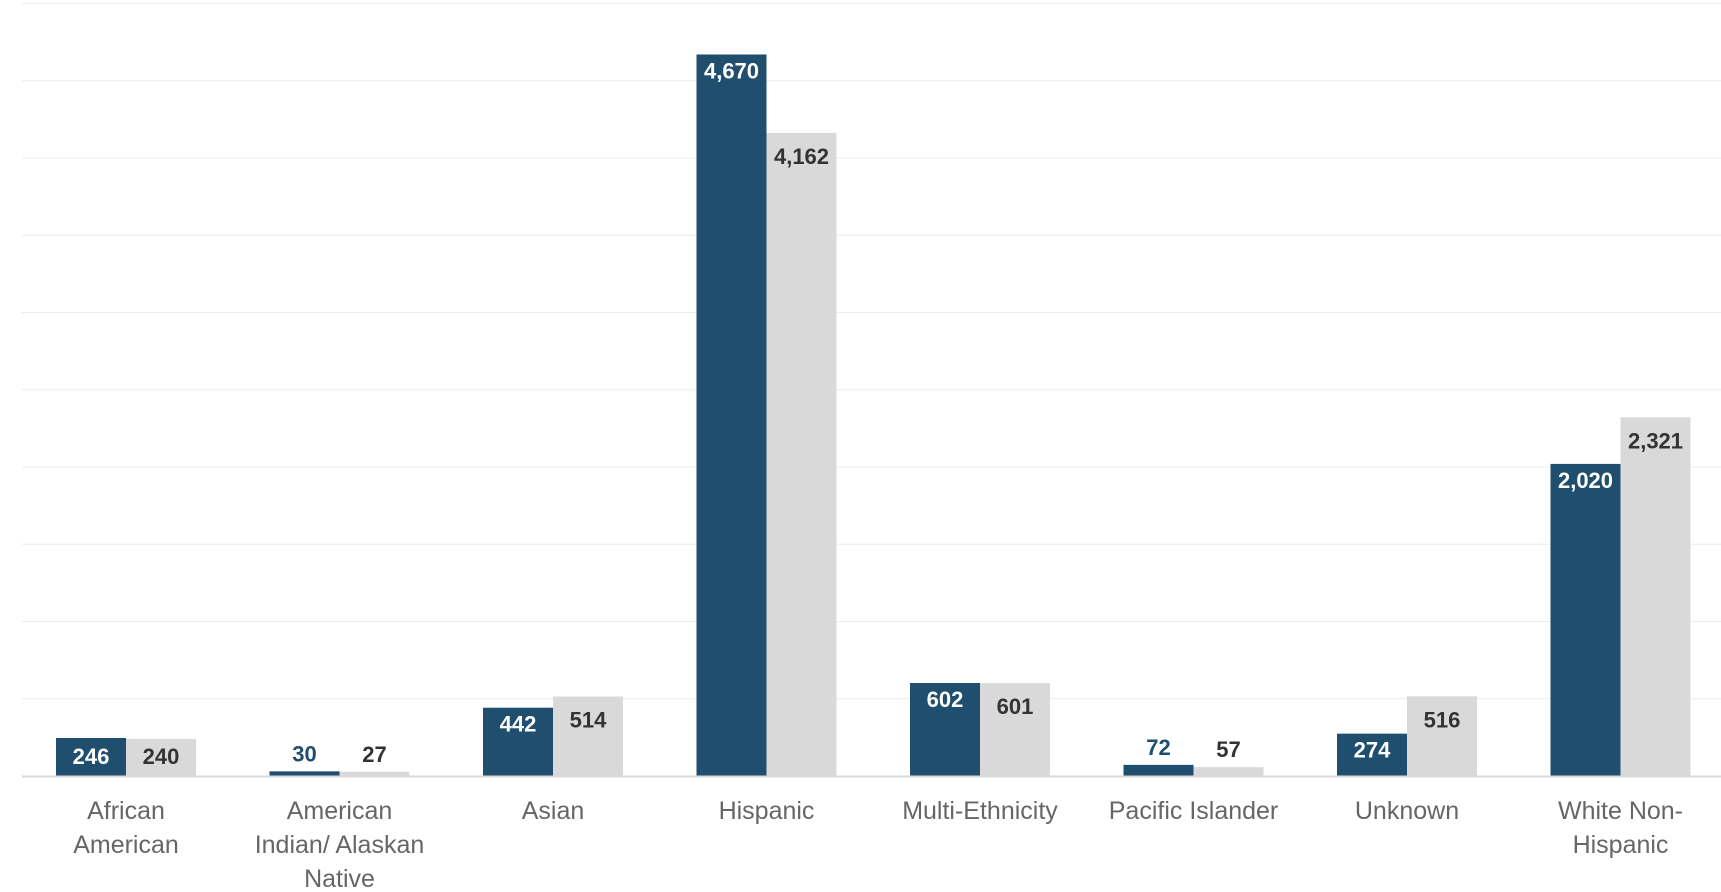 Image resolution: width=1721 pixels, height=892 pixels. What do you see at coordinates (1015, 706) in the screenshot?
I see `data-label-s2-4: 601` at bounding box center [1015, 706].